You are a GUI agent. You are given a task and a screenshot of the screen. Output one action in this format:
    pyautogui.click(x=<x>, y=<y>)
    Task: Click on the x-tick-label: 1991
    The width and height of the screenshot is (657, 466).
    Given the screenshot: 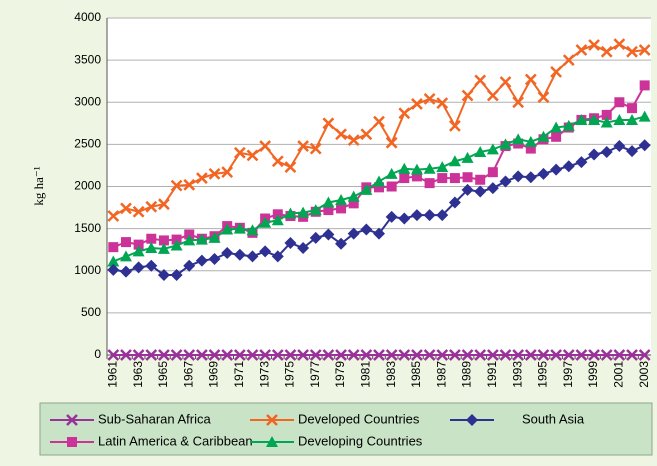 What is the action you would take?
    pyautogui.click(x=492, y=374)
    